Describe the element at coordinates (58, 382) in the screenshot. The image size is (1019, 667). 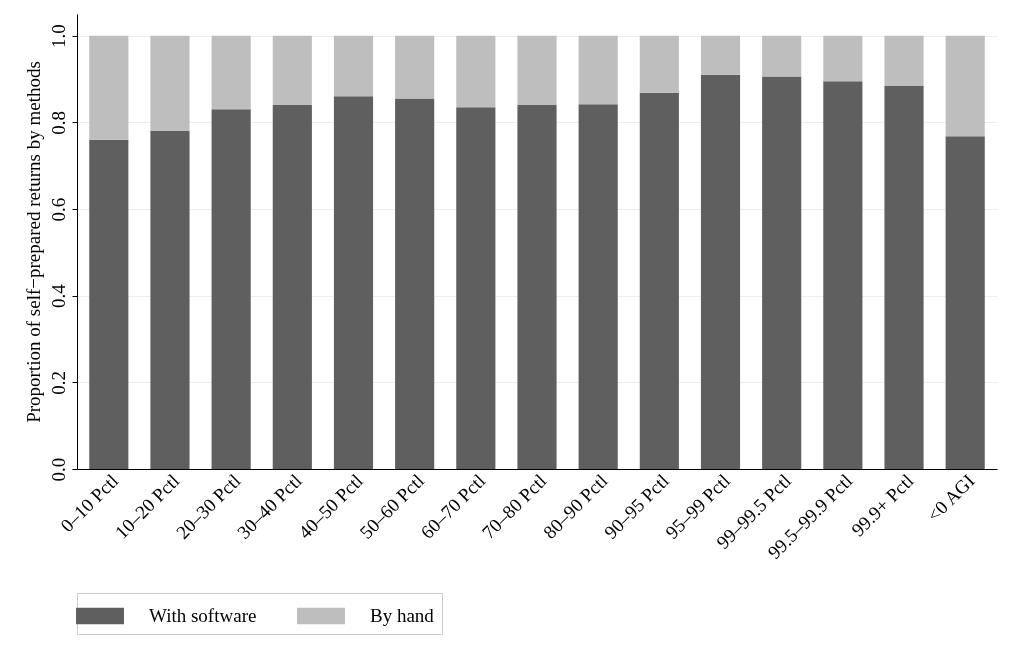
I see `y-tick-label: 0.2` at that location.